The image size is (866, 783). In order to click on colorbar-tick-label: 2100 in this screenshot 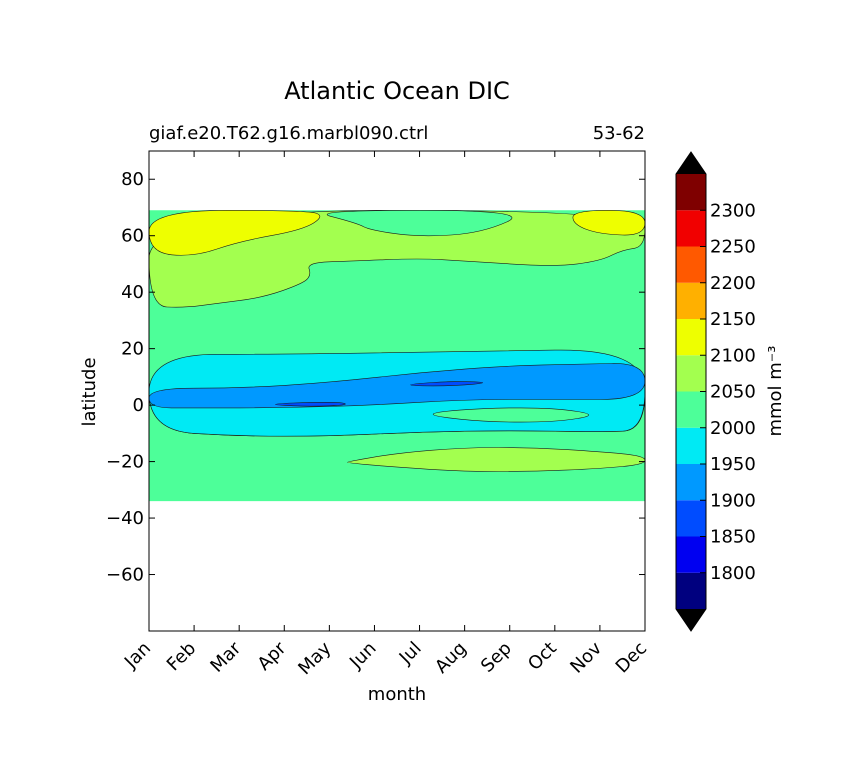, I will do `click(733, 355)`.